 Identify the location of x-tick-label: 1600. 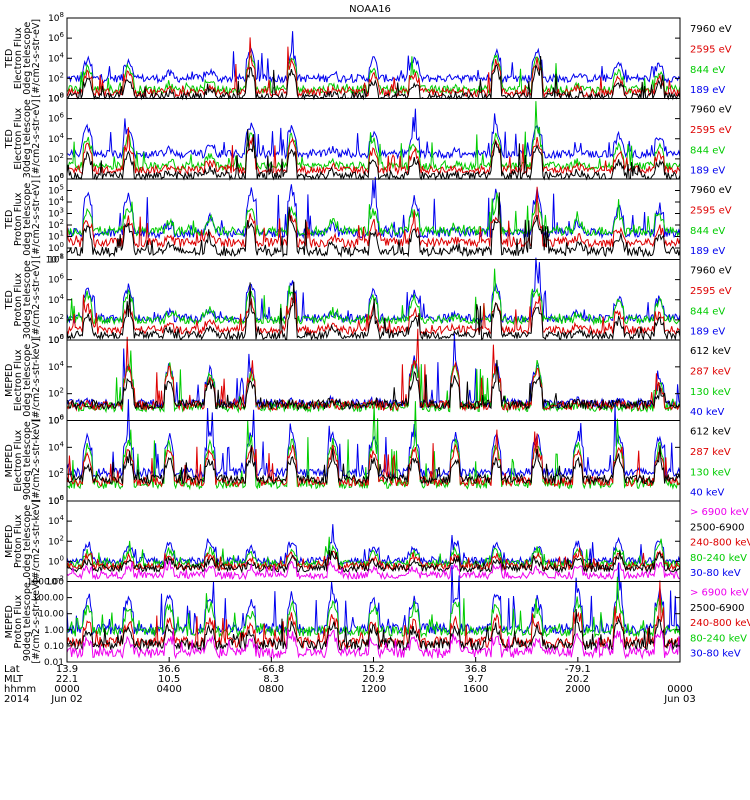
(475, 689).